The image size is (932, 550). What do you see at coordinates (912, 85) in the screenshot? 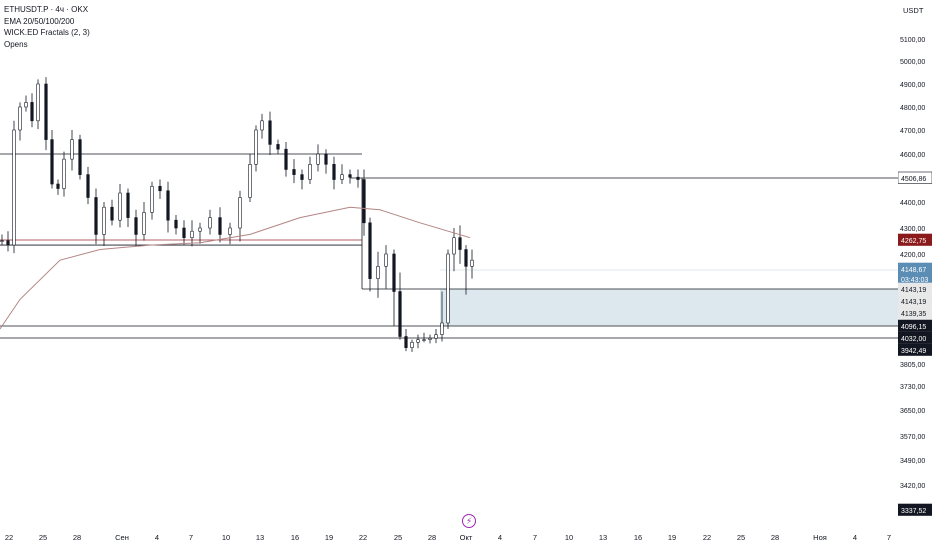
I see `price-tick-label: 4900,00` at bounding box center [912, 85].